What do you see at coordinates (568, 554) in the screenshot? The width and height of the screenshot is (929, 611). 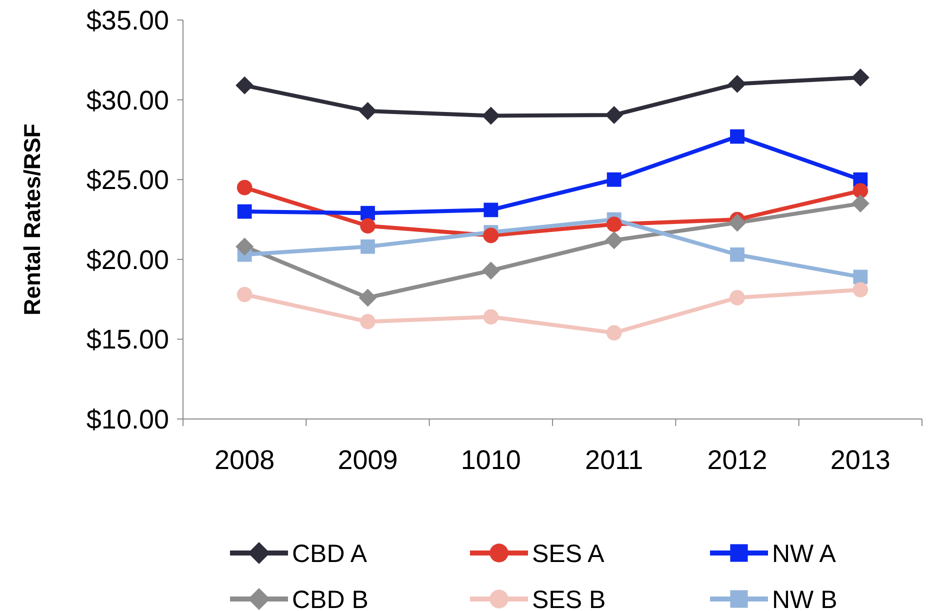 I see `legend-label: SES A` at bounding box center [568, 554].